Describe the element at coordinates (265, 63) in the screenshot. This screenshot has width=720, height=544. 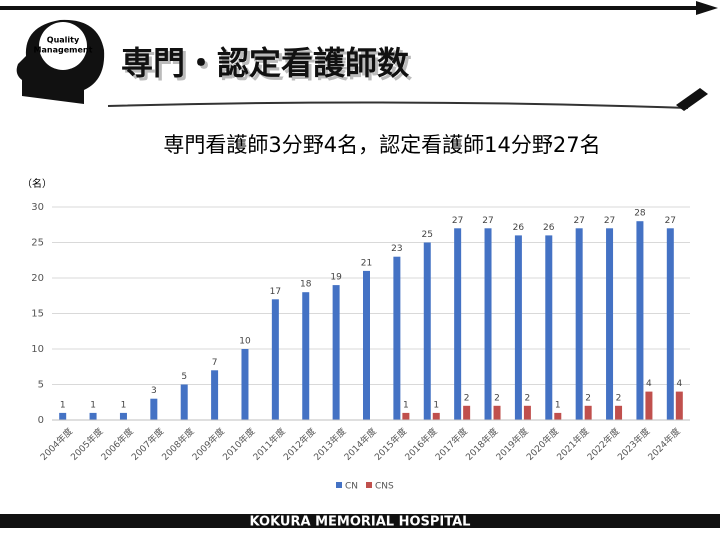
I see `slide-title: 専門・認定看護師数` at that location.